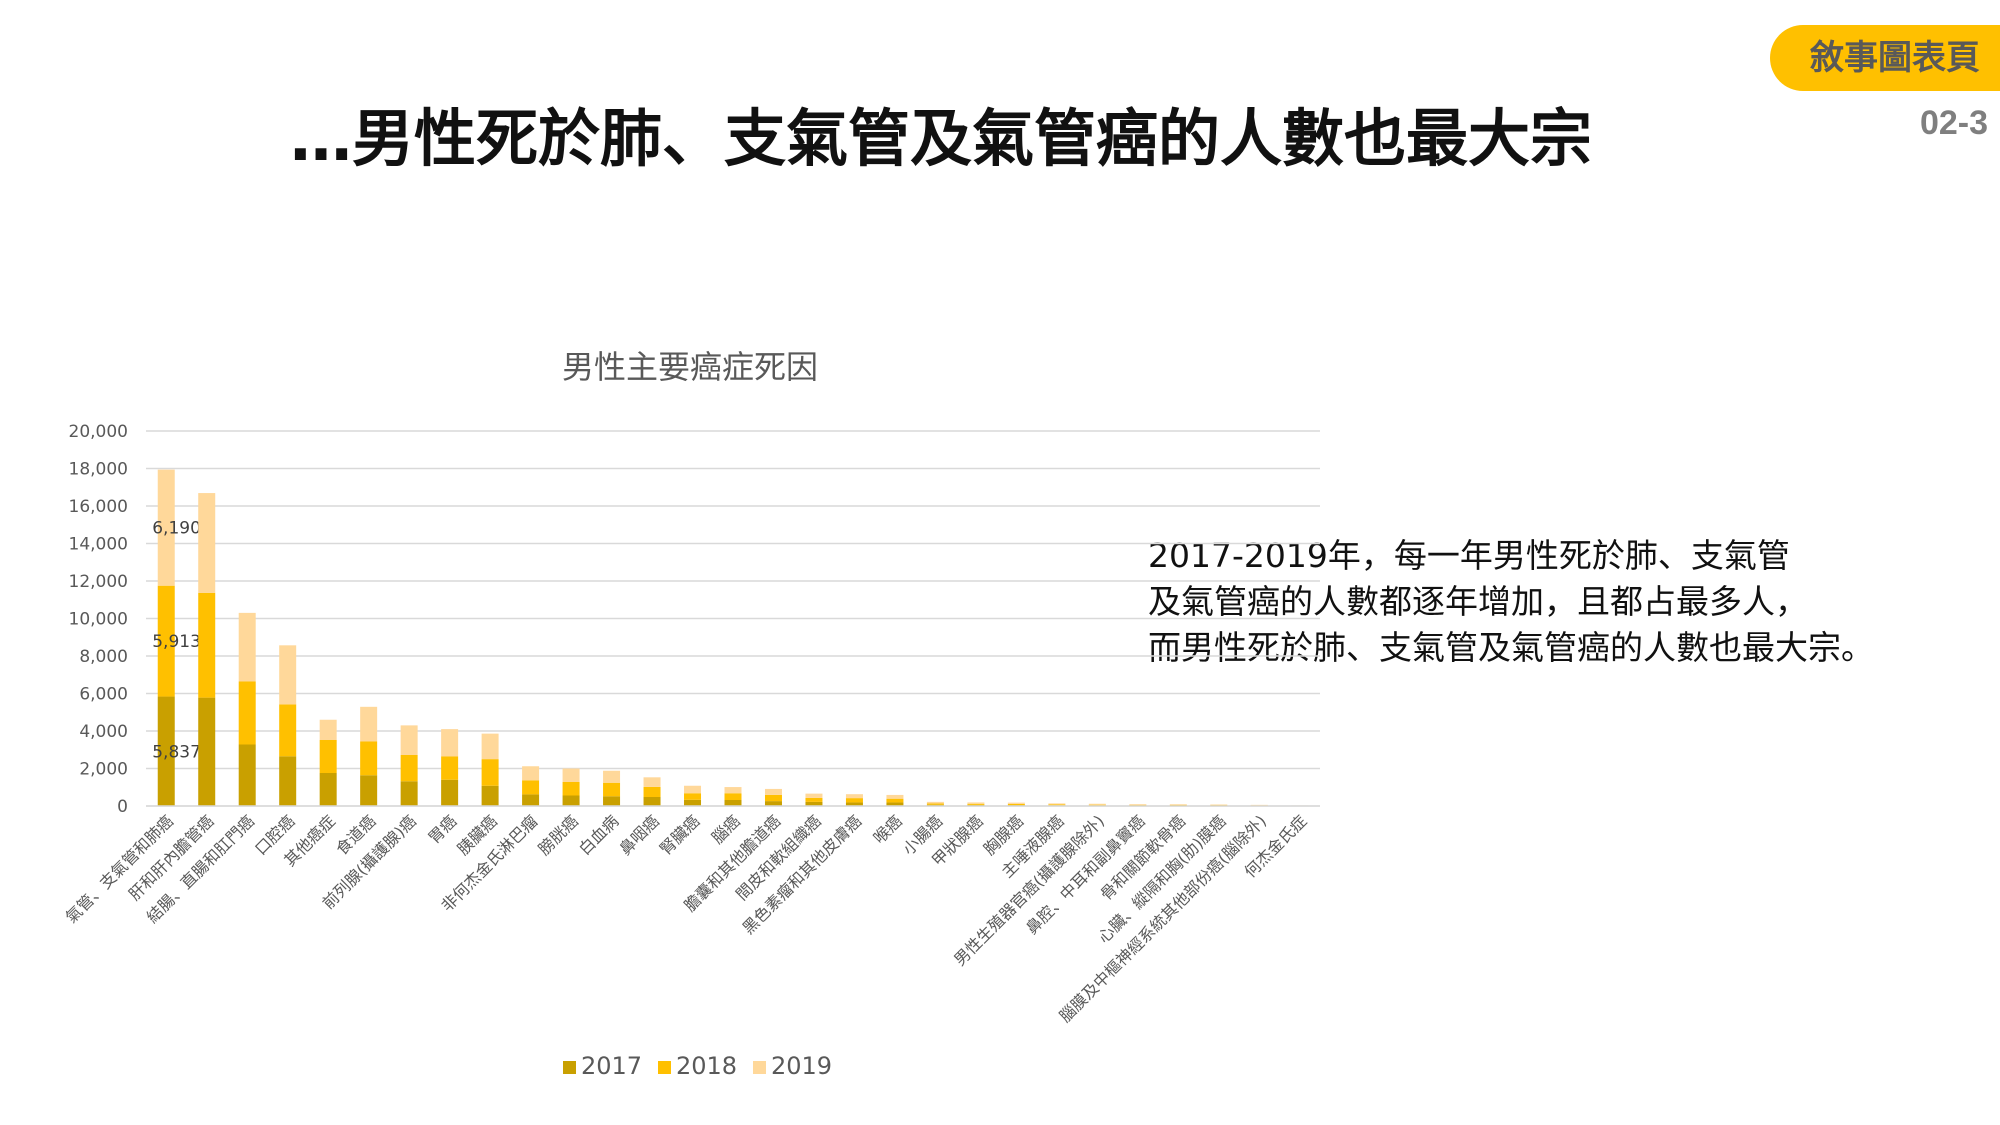 The height and width of the screenshot is (1125, 2000). Describe the element at coordinates (1511, 647) in the screenshot. I see `narrative-line-3: 而男性死於肺、支氣管及氣管癌的人數也最大宗。` at that location.